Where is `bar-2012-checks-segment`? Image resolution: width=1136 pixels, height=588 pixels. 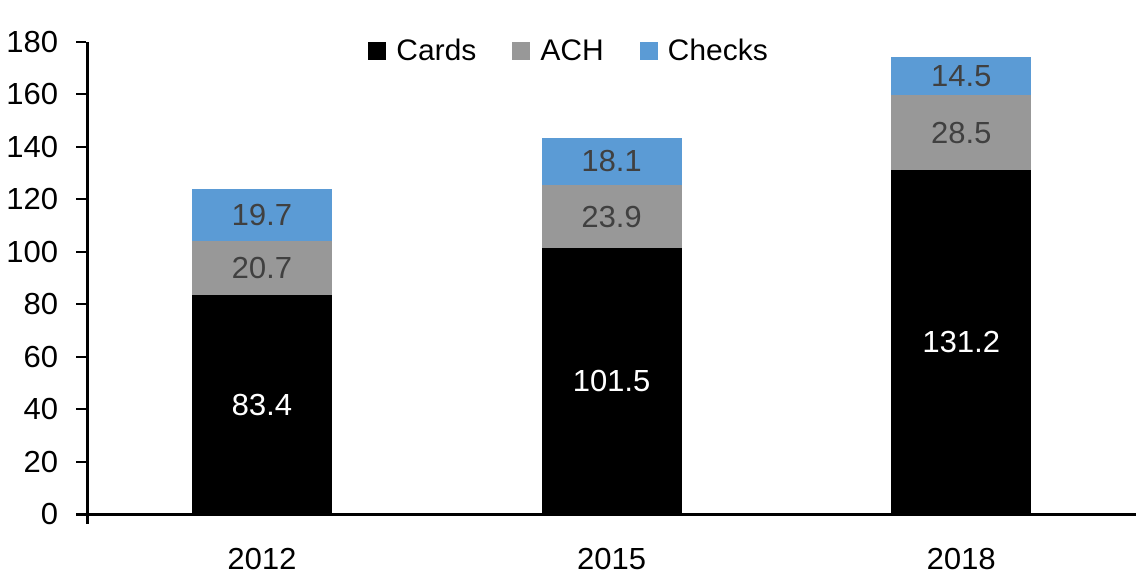 bar-2012-checks-segment is located at coordinates (261, 215).